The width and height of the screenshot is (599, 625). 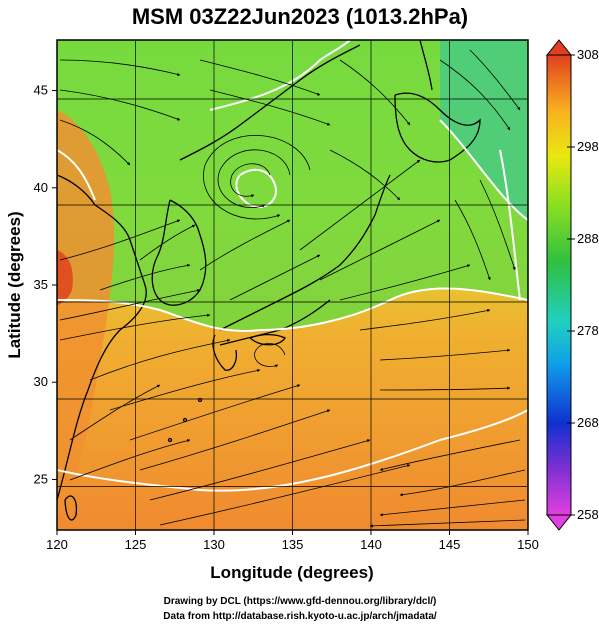 I want to click on x-tick-label: 150, so click(x=528, y=544).